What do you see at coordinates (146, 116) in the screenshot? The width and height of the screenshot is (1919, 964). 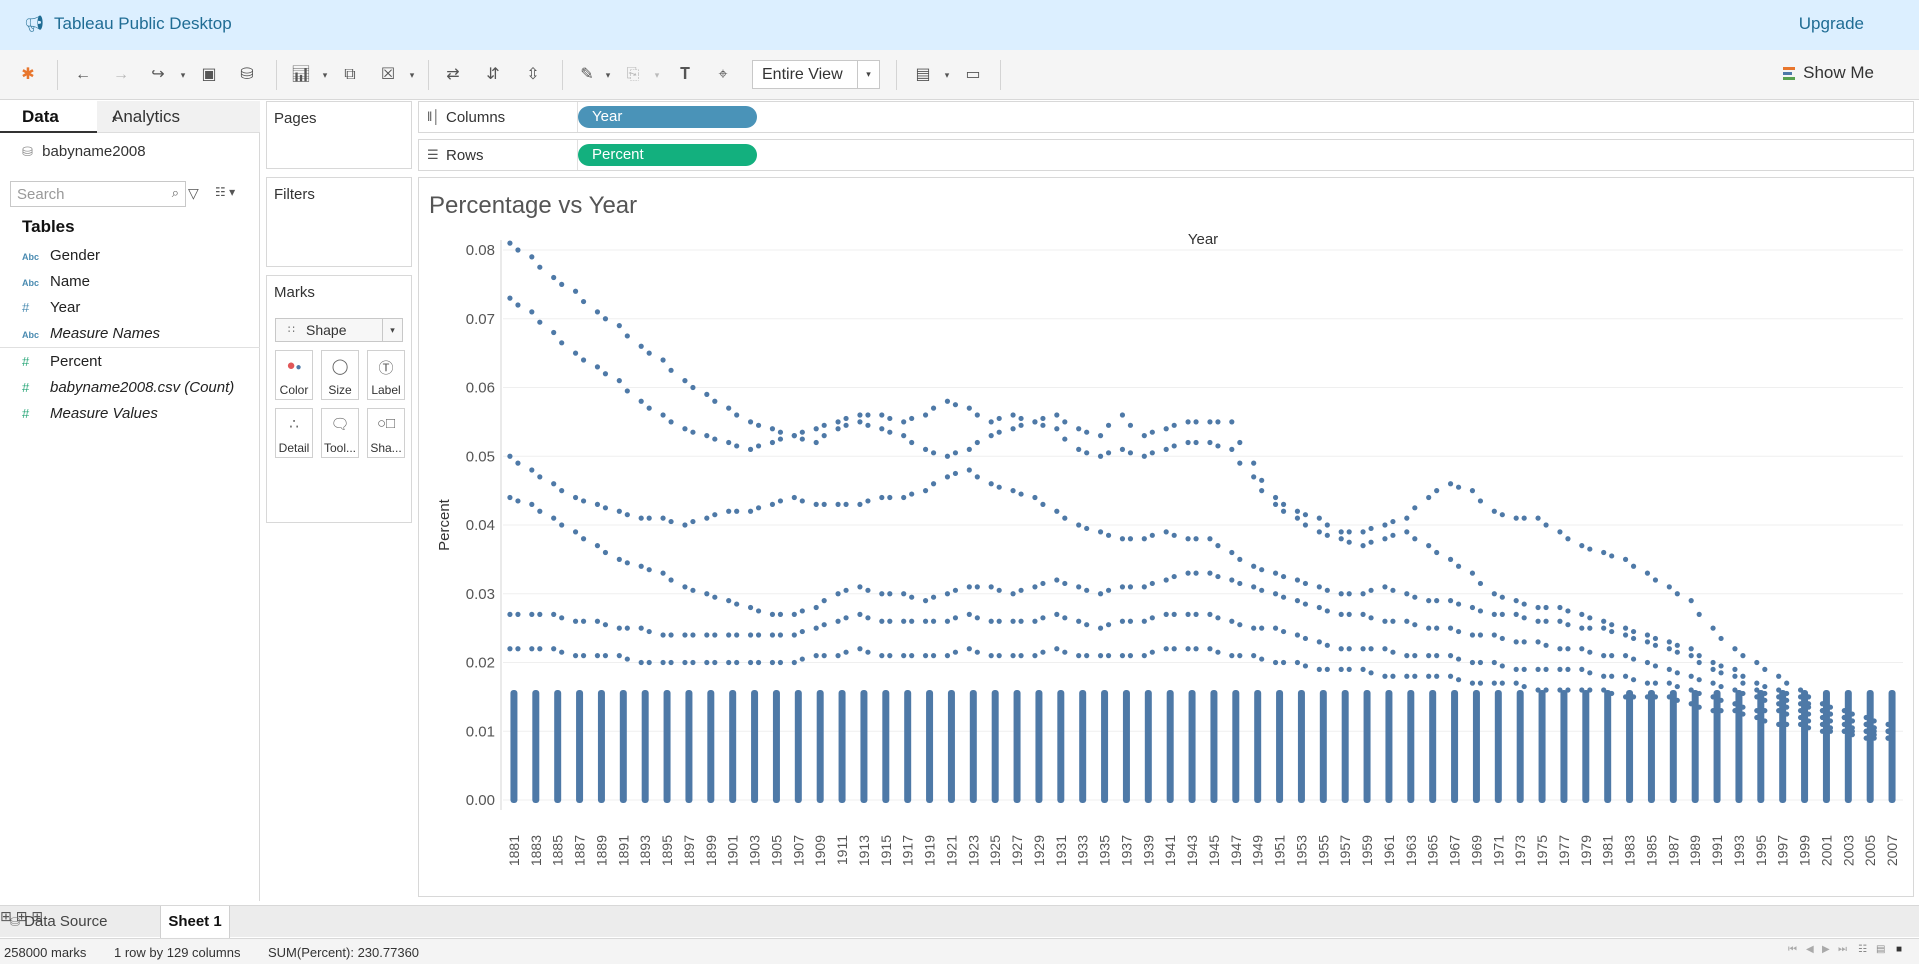 I see `tab-analytics-label: Analytics` at bounding box center [146, 116].